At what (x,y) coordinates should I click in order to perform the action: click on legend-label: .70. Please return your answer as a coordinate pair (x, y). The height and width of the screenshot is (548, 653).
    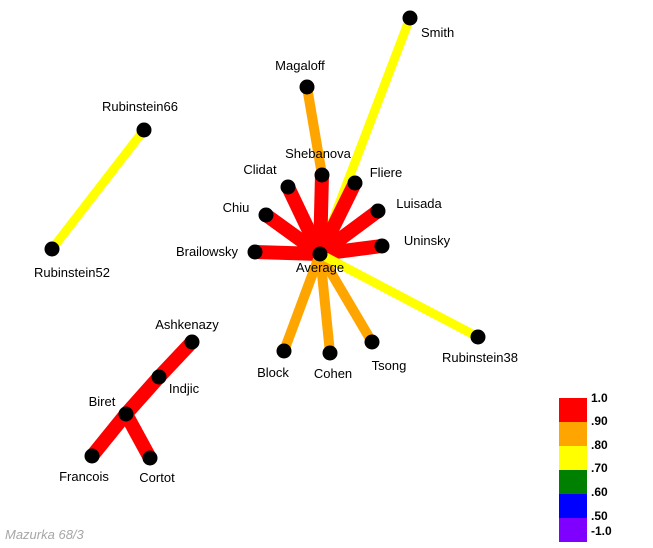
    Looking at the image, I should click on (599, 468).